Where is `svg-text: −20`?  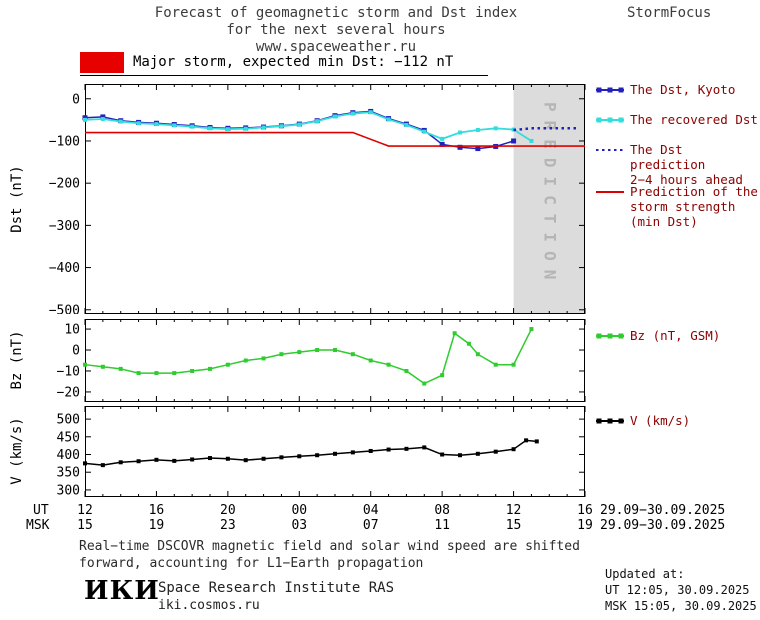
svg-text: −20 is located at coordinates (68, 392).